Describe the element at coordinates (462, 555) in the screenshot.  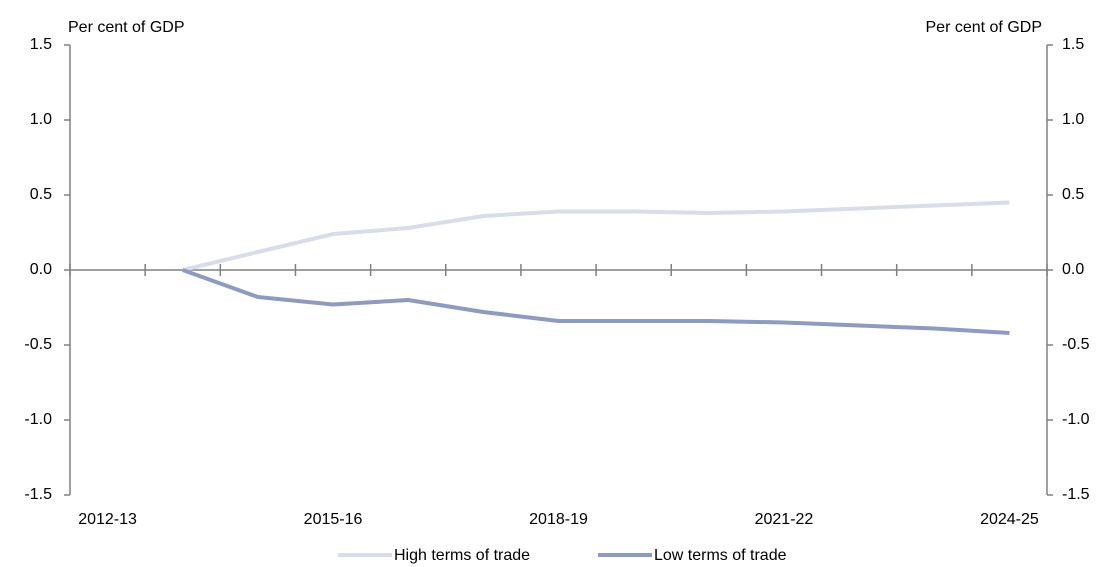
I see `legend-label: High terms of trade` at that location.